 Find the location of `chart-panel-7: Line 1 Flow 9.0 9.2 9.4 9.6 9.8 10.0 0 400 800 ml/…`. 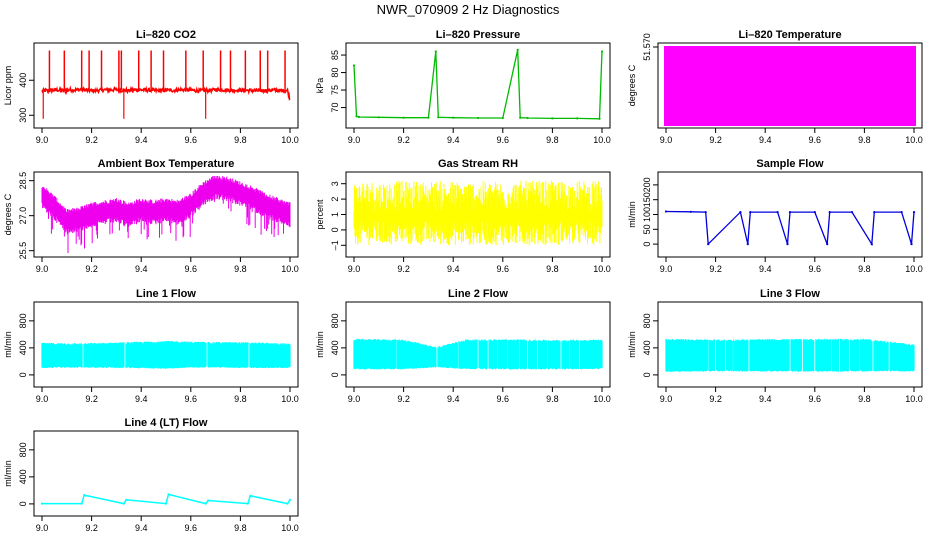

chart-panel-7: Line 1 Flow 9.0 9.2 9.4 9.6 9.8 10.0 0 400 800 ml/… is located at coordinates (151, 346).